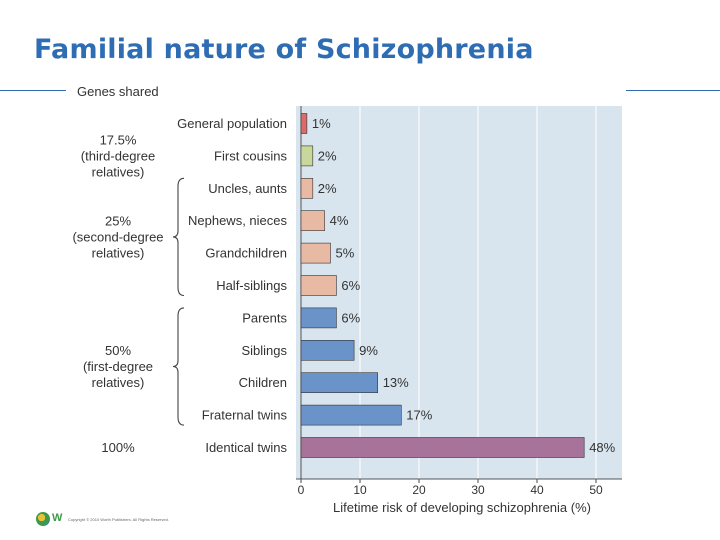 The image size is (720, 540). What do you see at coordinates (360, 490) in the screenshot?
I see `x-tick-label: 10` at bounding box center [360, 490].